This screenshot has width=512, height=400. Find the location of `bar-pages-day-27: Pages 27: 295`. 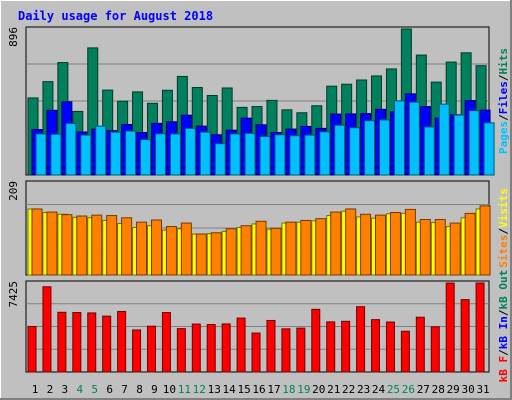

bar-pages-day-27: Pages 27: 295 is located at coordinates (429, 151).